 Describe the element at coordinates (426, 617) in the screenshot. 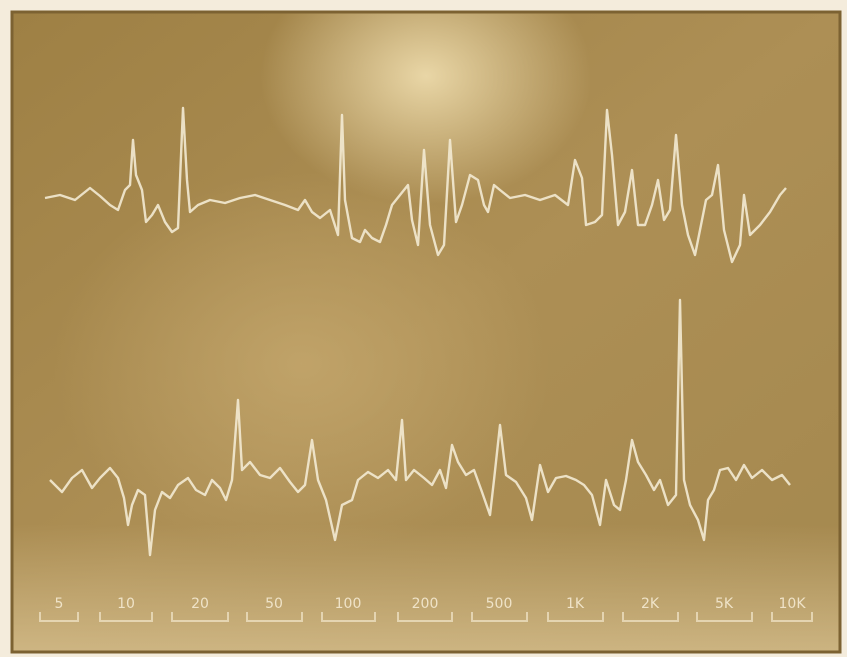

I see `scale-brackets` at that location.